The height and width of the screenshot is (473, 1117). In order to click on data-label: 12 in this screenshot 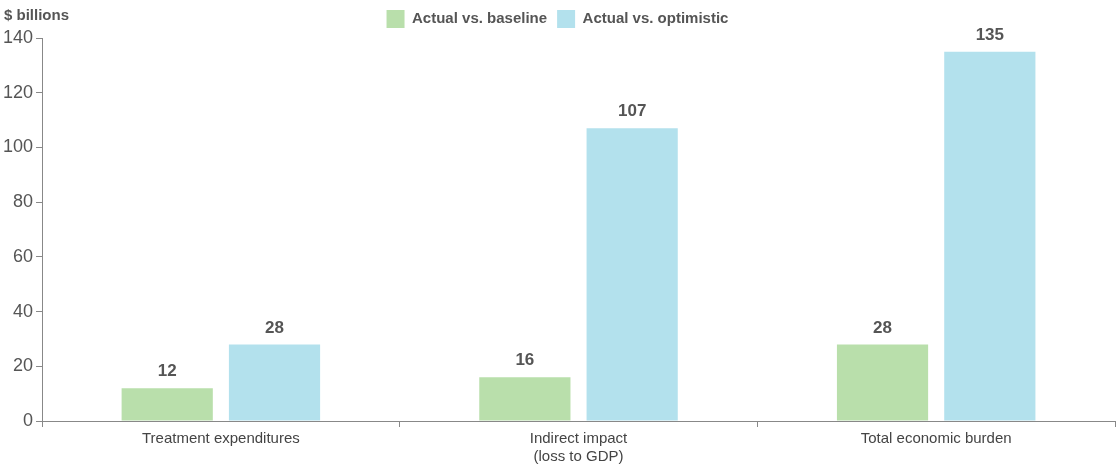, I will do `click(167, 371)`.